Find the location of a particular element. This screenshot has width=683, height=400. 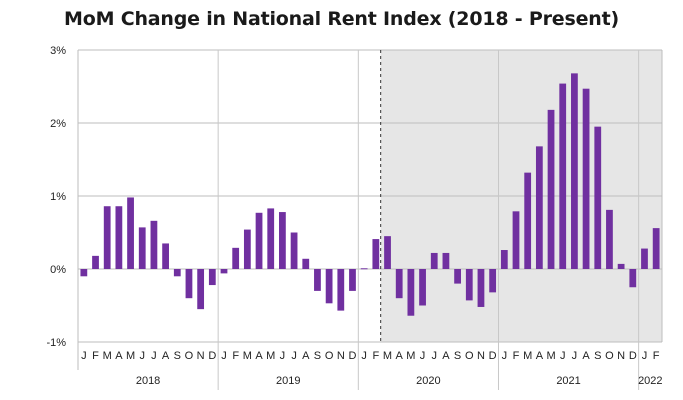

year-label: 2020 is located at coordinates (428, 381).